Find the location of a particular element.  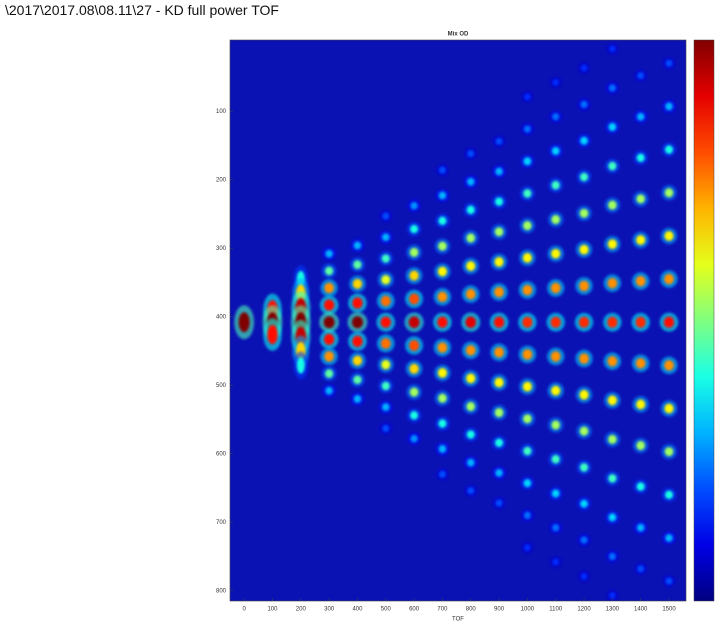

chart-title: Mix OD is located at coordinates (458, 35).